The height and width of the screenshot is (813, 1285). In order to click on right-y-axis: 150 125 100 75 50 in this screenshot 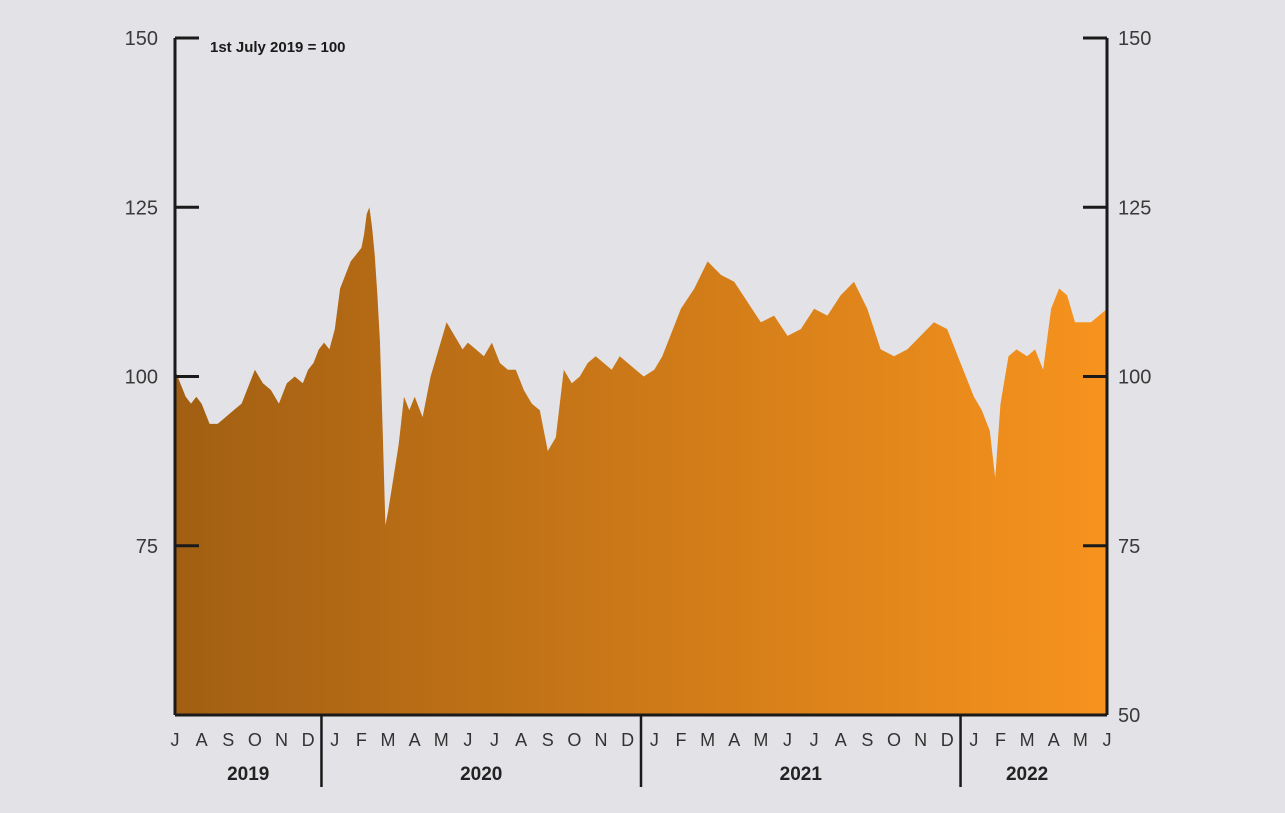, I will do `click(1117, 377)`.